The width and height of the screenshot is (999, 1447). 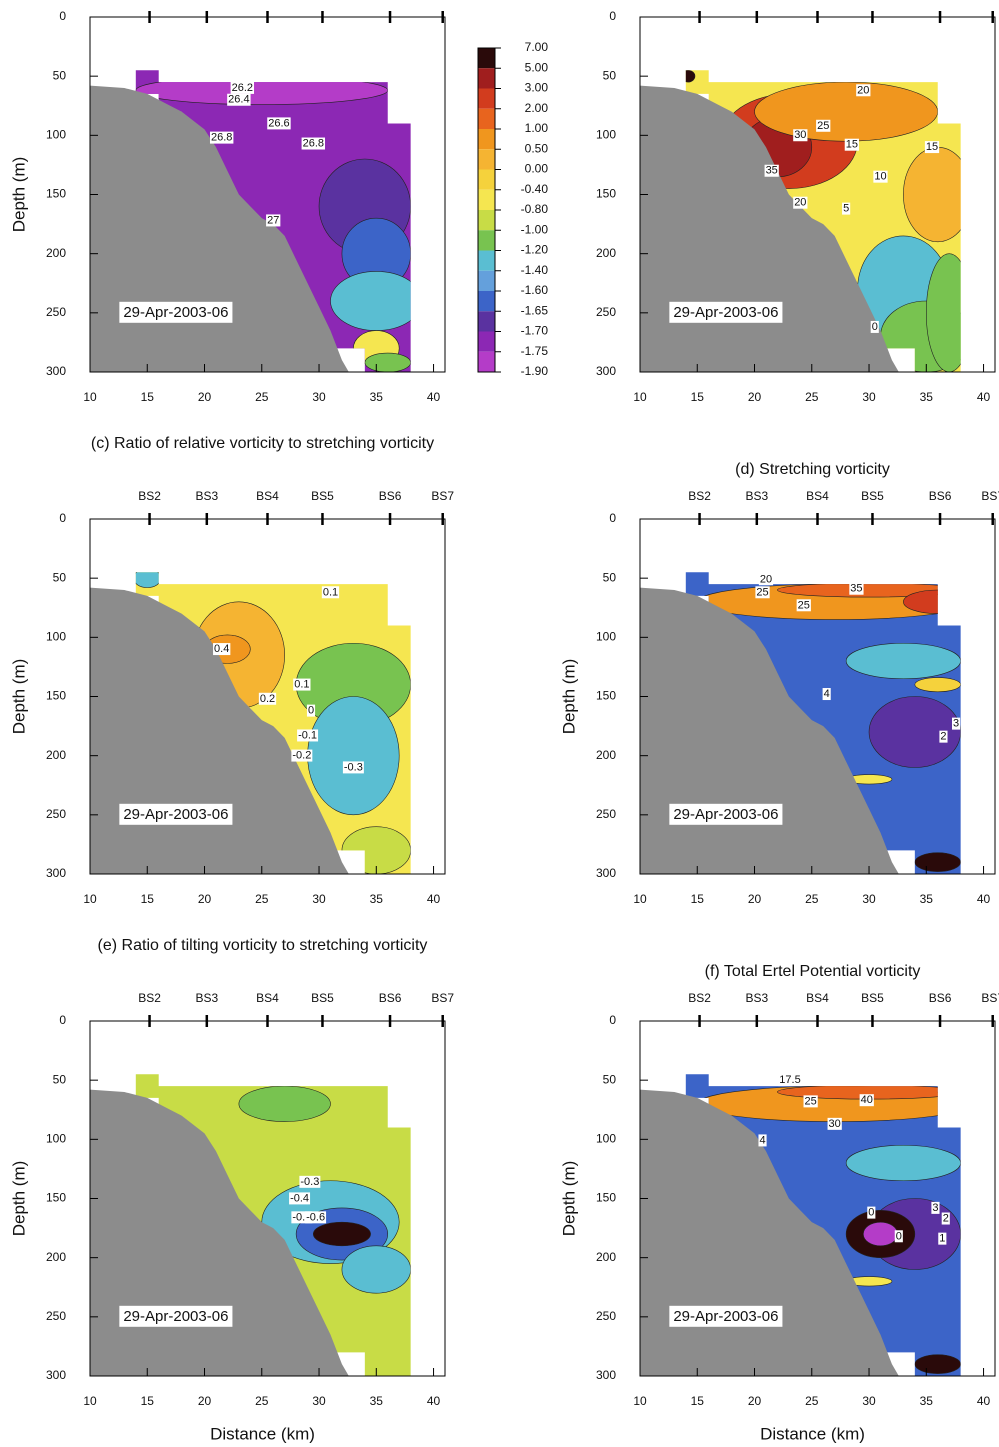 What do you see at coordinates (932, 147) in the screenshot?
I see `contour-label: 15` at bounding box center [932, 147].